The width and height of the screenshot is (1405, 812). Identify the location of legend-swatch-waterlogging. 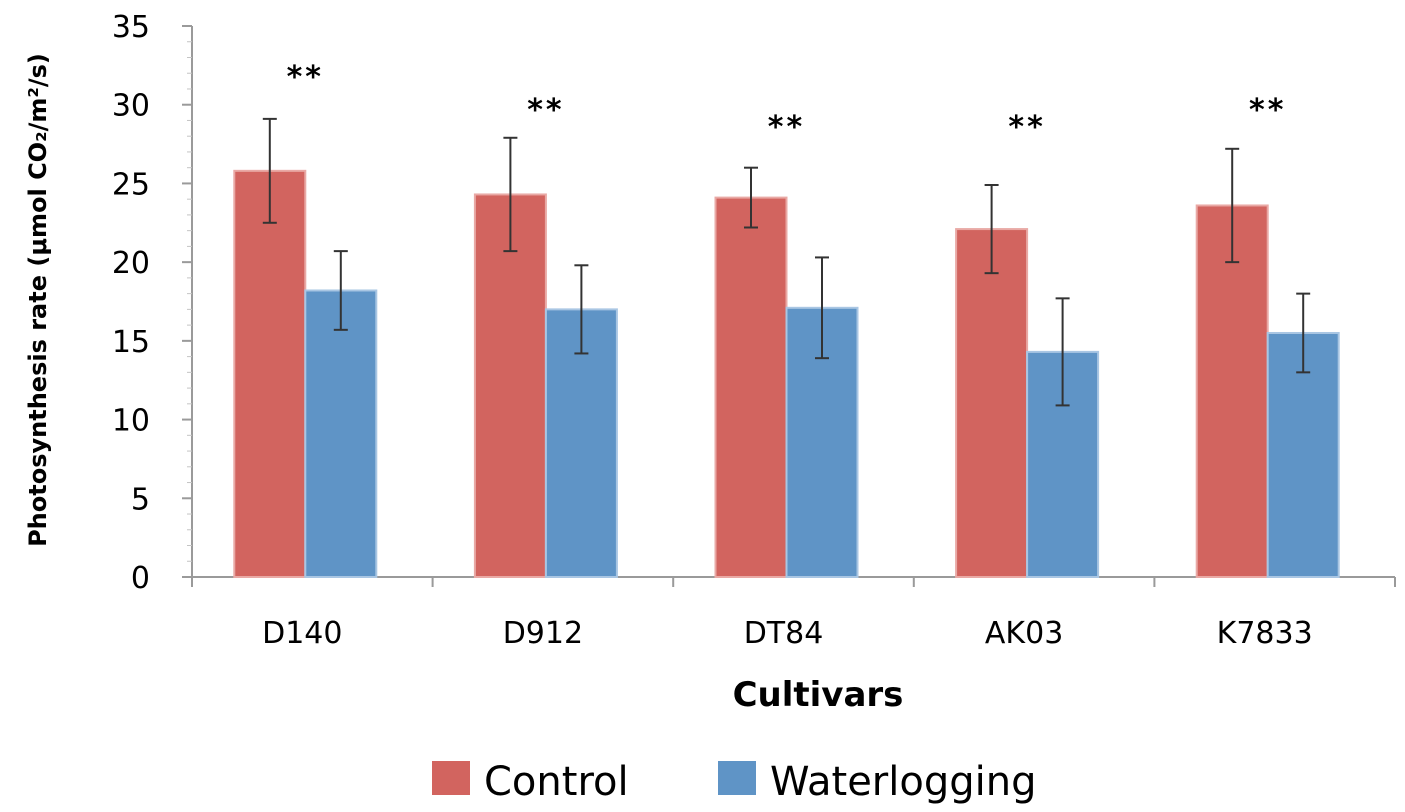
(737, 778).